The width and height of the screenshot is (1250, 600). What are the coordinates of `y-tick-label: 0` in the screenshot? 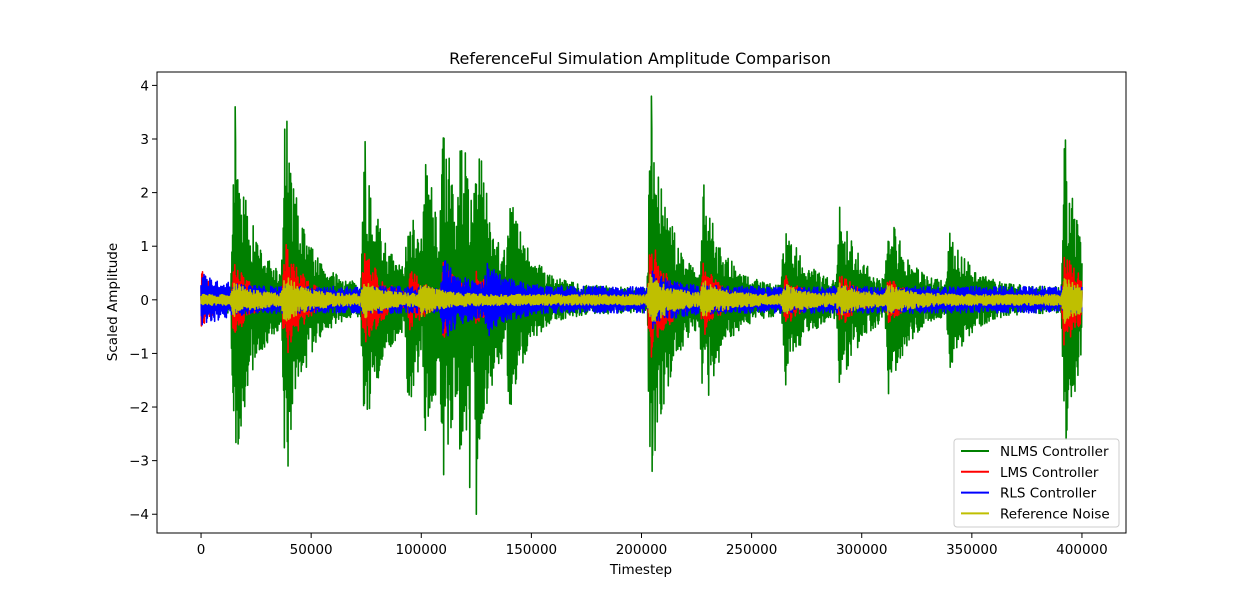 It's located at (144, 301).